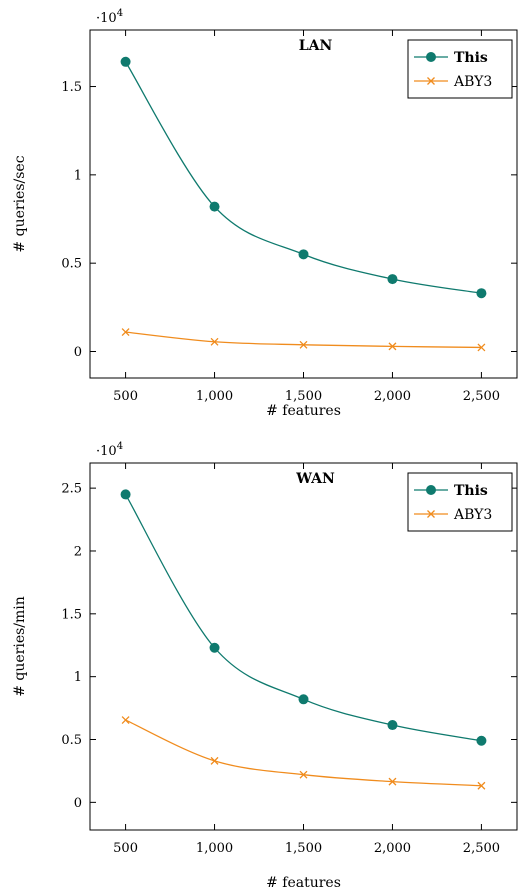  What do you see at coordinates (20, 203) in the screenshot?
I see `y-axis-label: # queries/sec` at bounding box center [20, 203].